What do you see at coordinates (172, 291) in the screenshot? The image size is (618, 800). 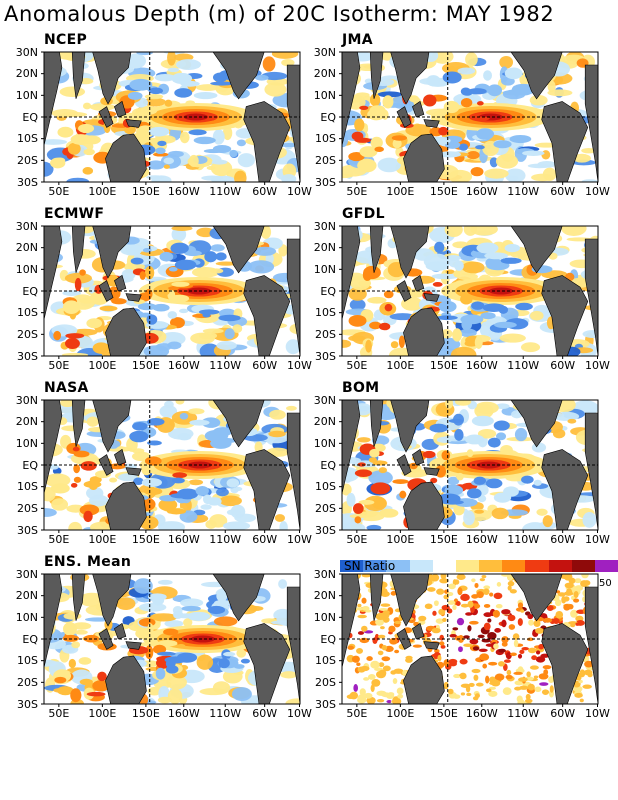 I see `anomaly-field` at bounding box center [172, 291].